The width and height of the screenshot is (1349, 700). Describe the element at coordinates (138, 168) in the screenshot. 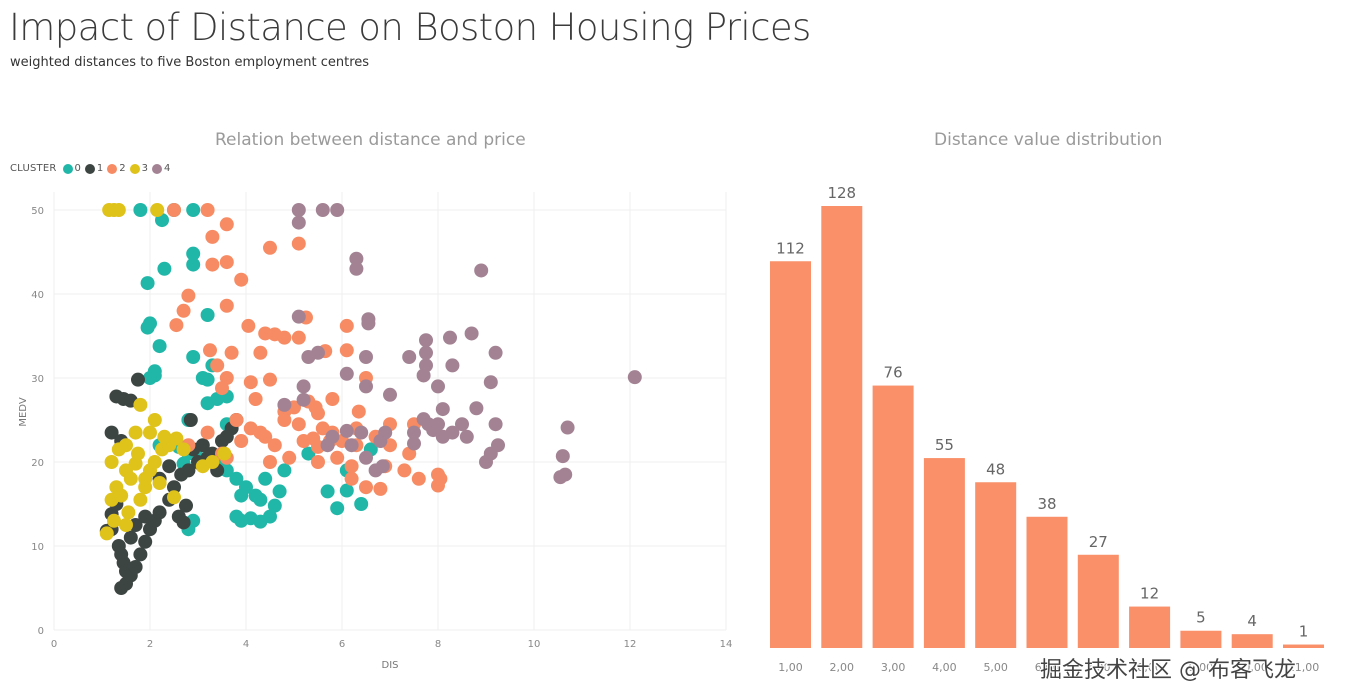

I see `legend-item-3: 3` at that location.